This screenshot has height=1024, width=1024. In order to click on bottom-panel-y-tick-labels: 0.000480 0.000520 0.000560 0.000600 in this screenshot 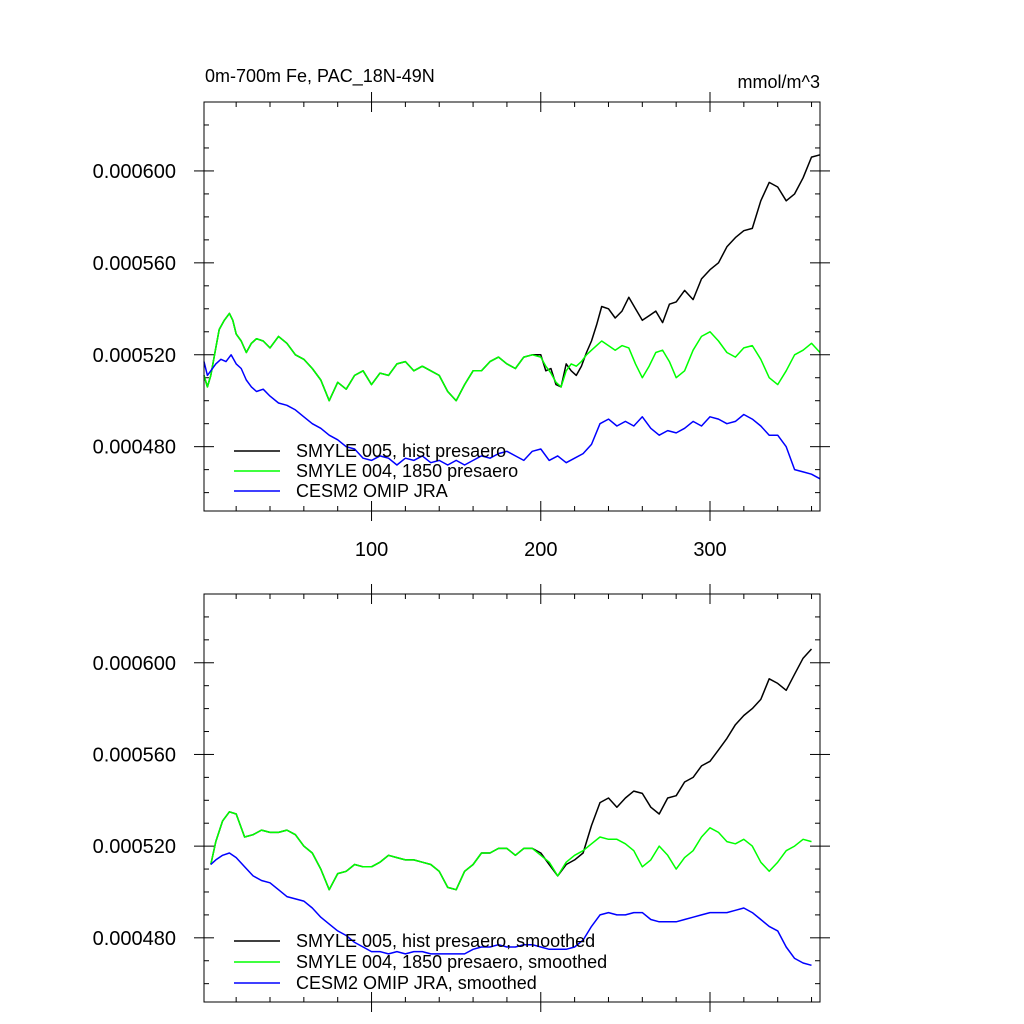, I will do `click(134, 801)`.